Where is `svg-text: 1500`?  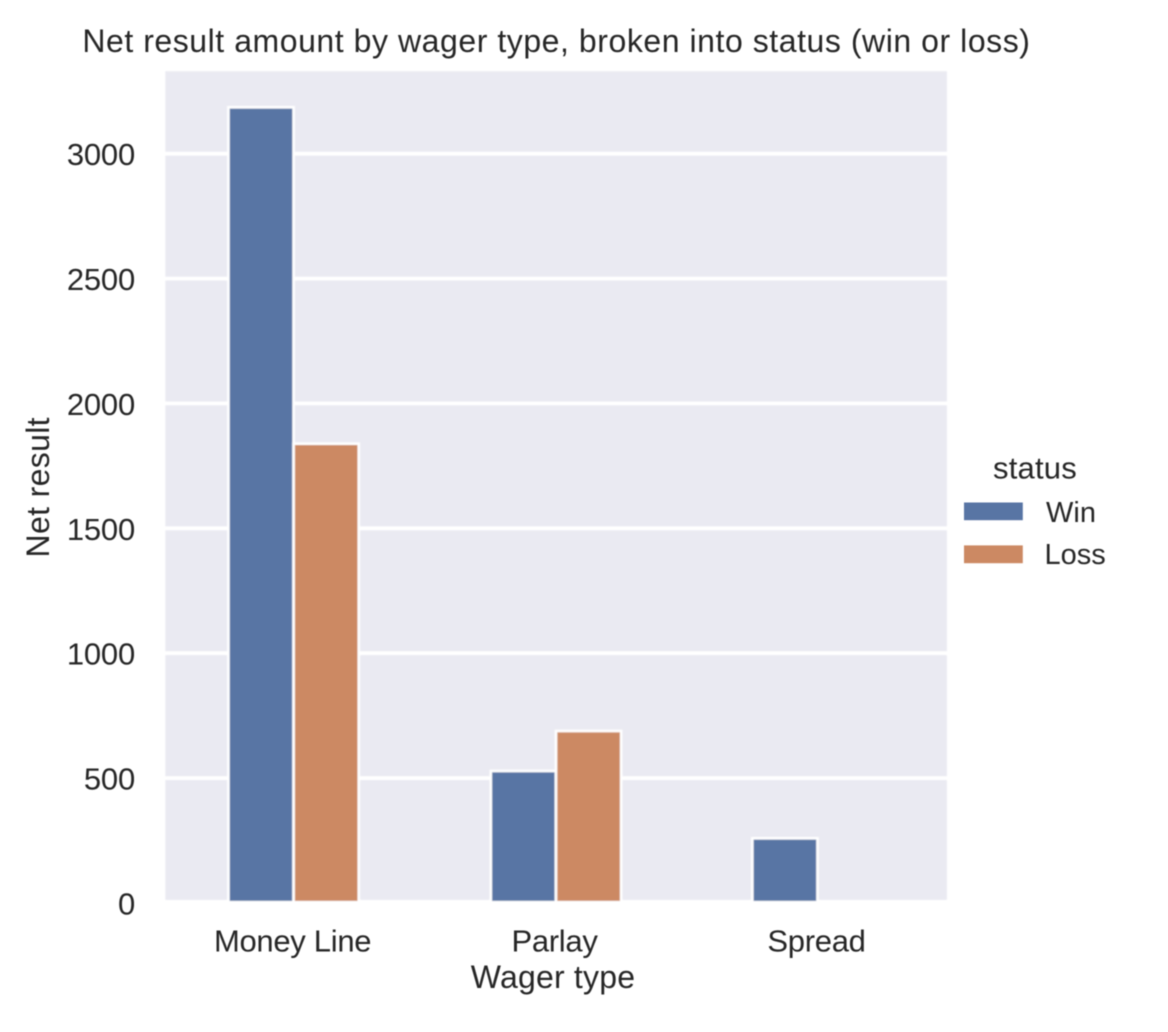 svg-text: 1500 is located at coordinates (101, 529).